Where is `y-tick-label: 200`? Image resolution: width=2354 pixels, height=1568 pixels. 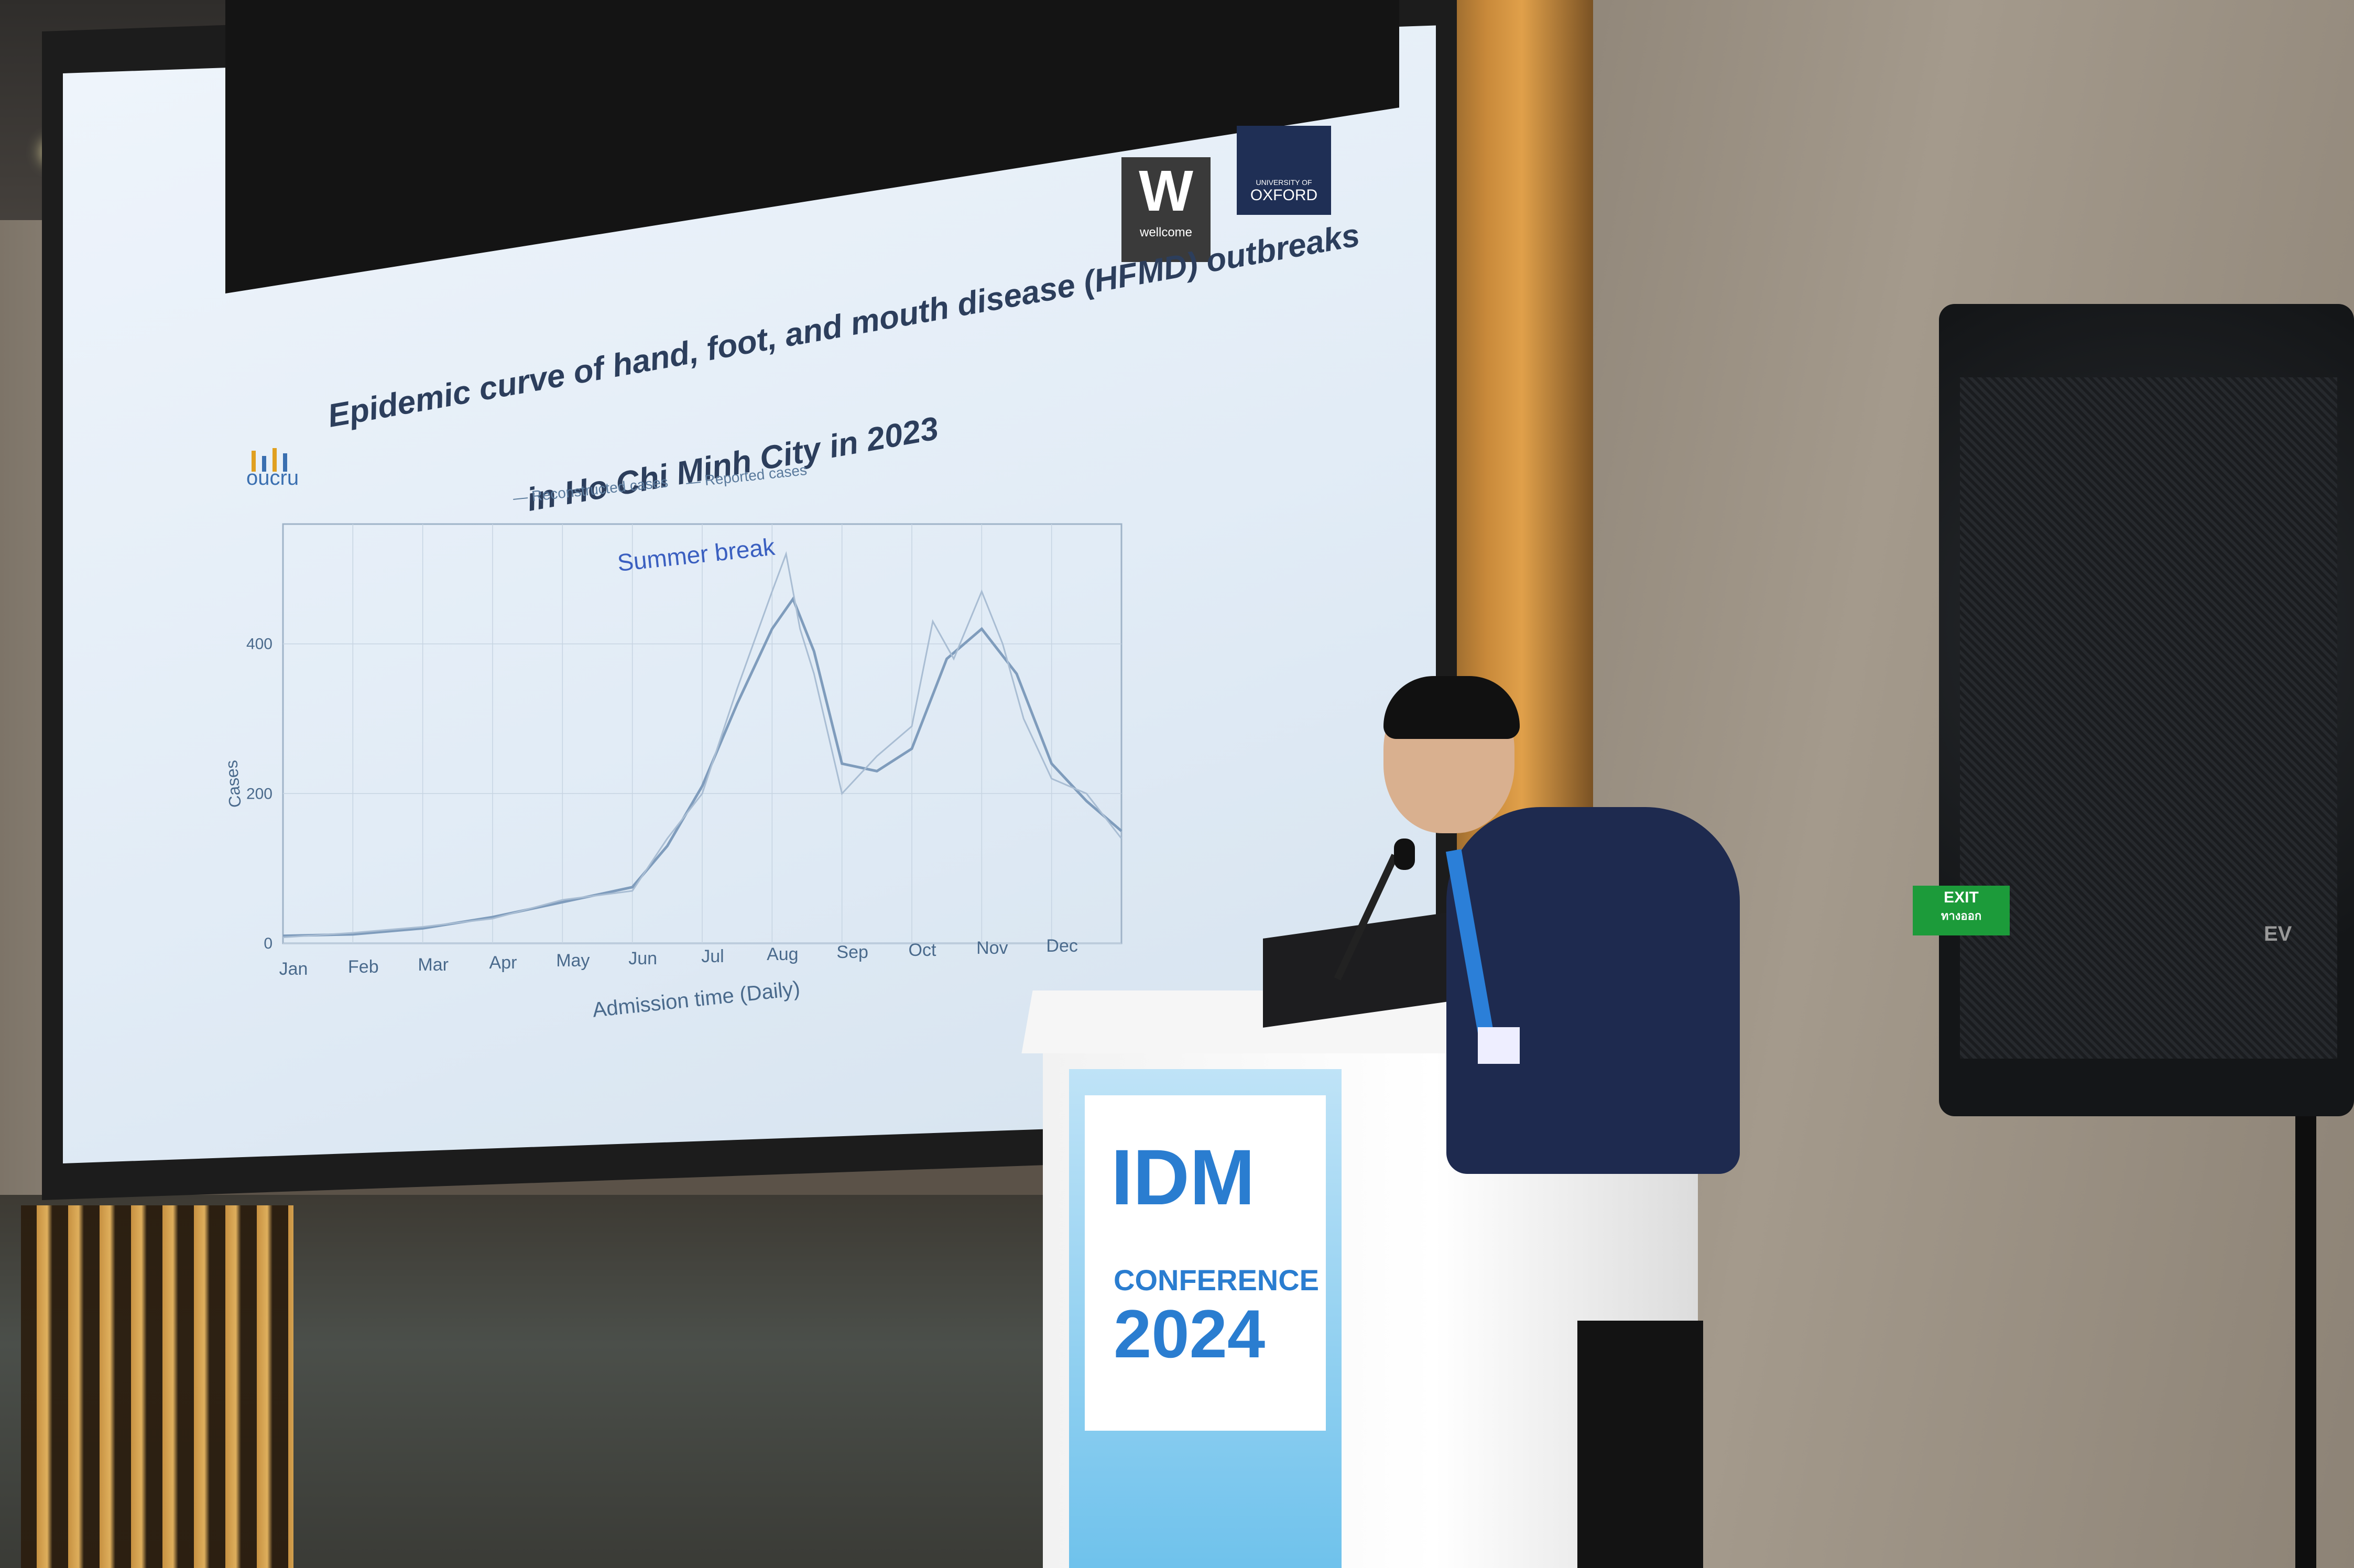
y-tick-label: 200 is located at coordinates (259, 793).